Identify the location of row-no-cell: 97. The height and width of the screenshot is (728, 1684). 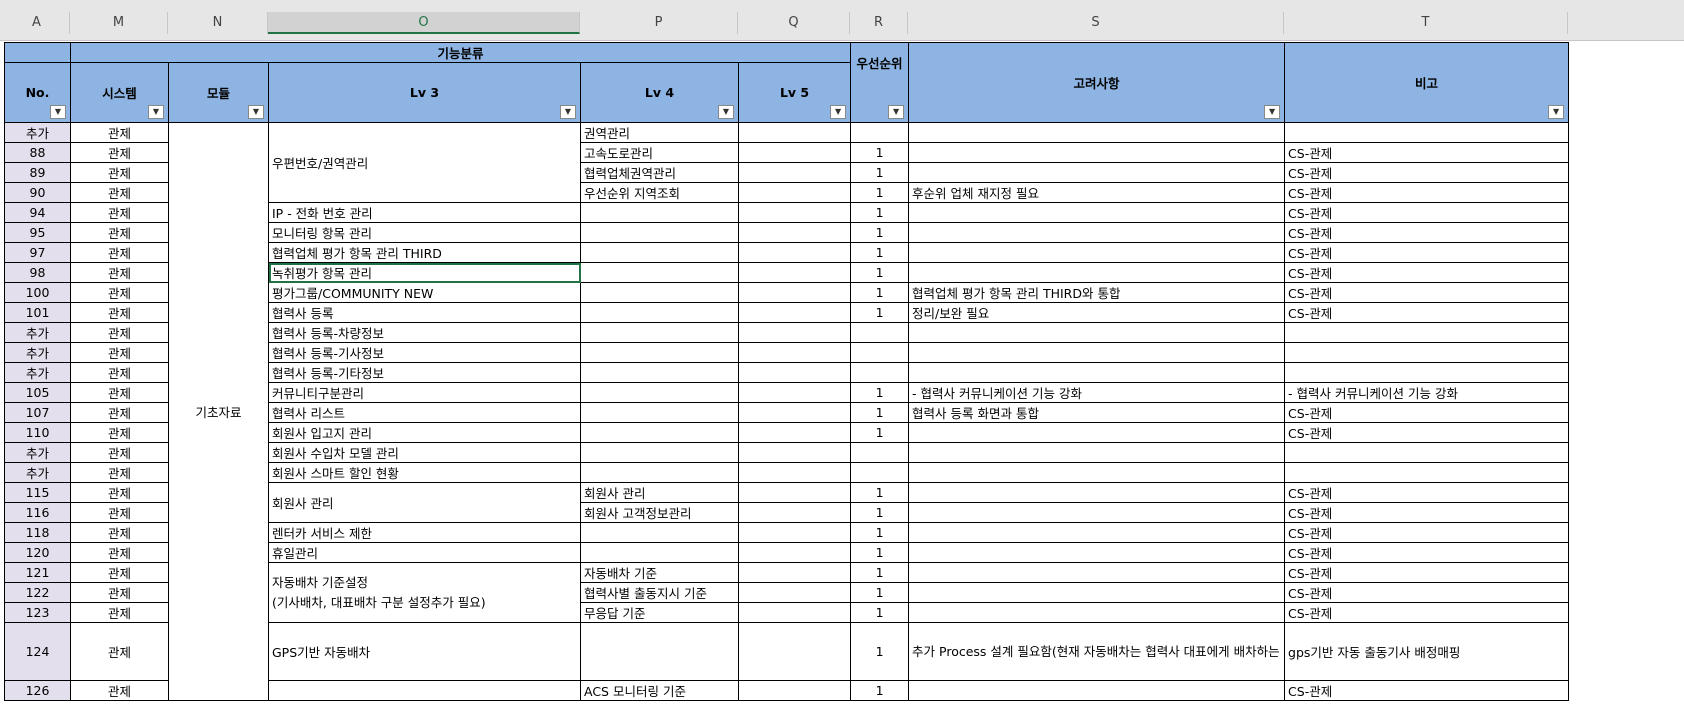
(37, 252).